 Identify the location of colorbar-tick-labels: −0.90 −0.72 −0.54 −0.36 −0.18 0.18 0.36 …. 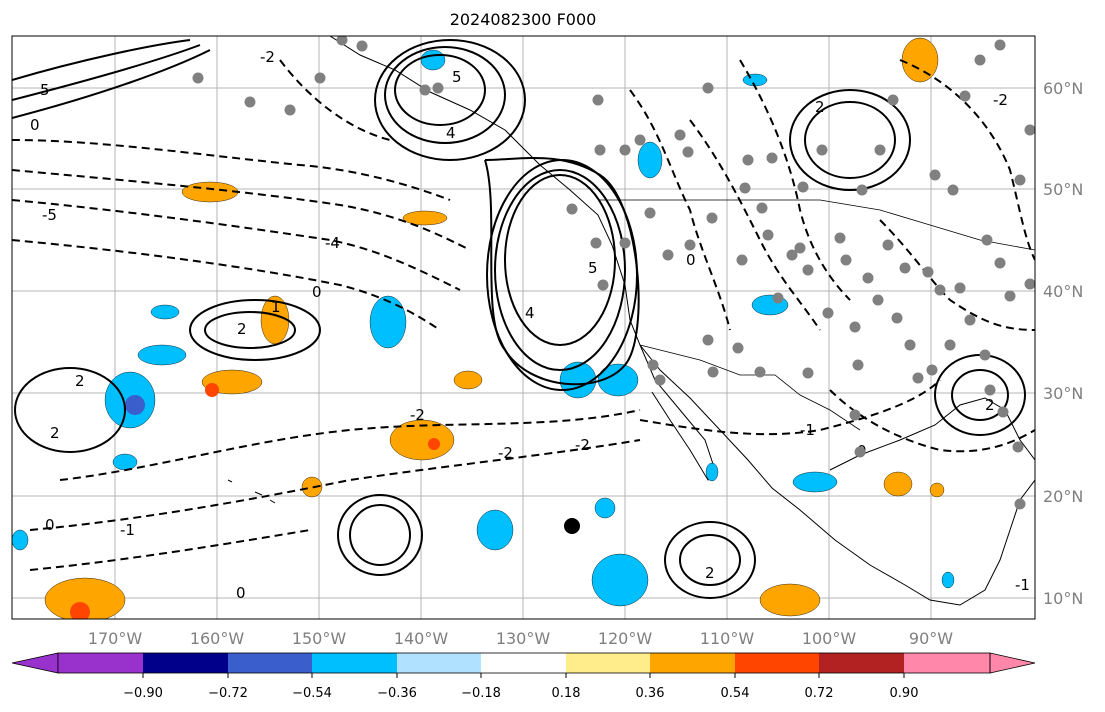
(520, 693).